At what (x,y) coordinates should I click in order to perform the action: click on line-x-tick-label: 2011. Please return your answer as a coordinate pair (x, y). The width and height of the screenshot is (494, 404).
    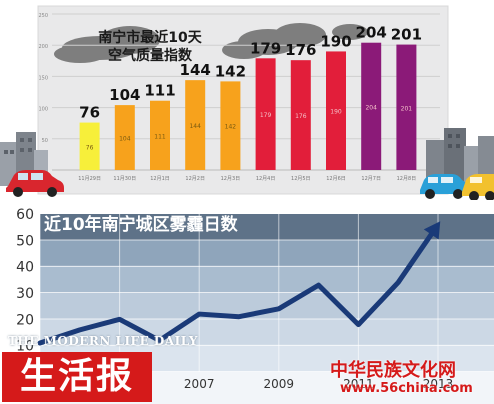
    Looking at the image, I should click on (358, 384).